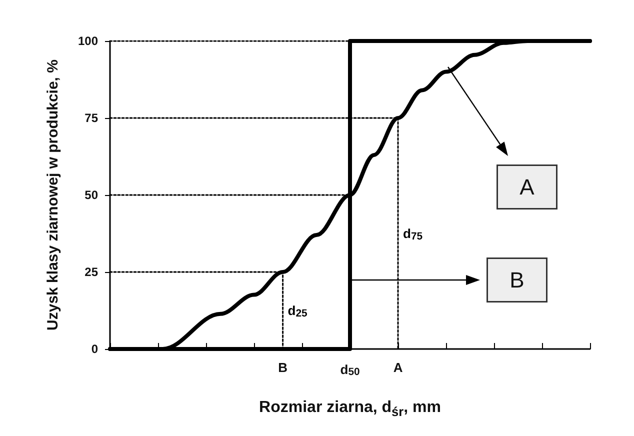 This screenshot has height=436, width=634. I want to click on y-tick-label: 100, so click(88, 41).